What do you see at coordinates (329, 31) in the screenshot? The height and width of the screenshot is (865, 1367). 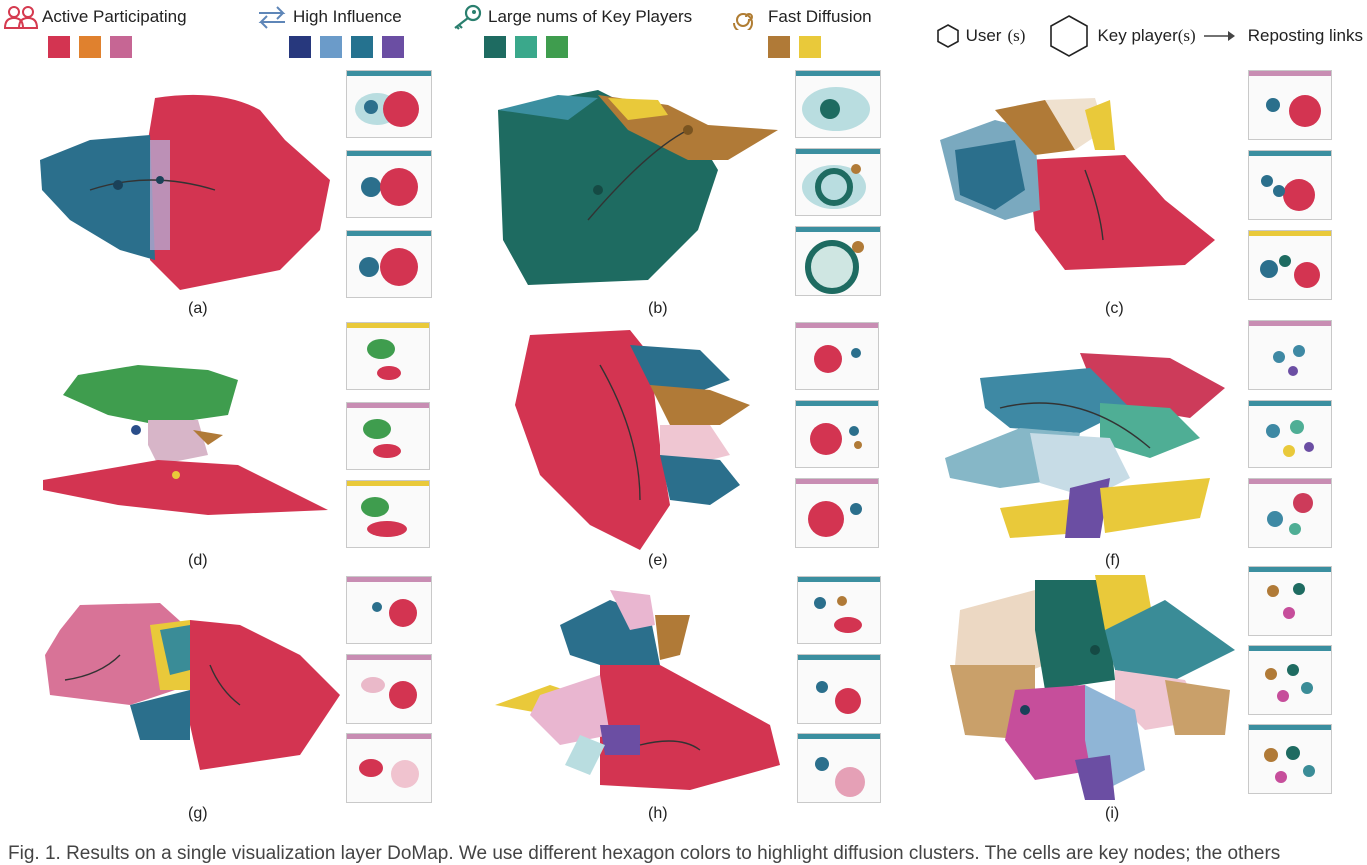 I see `legend-high-influence: High Influence` at bounding box center [329, 31].